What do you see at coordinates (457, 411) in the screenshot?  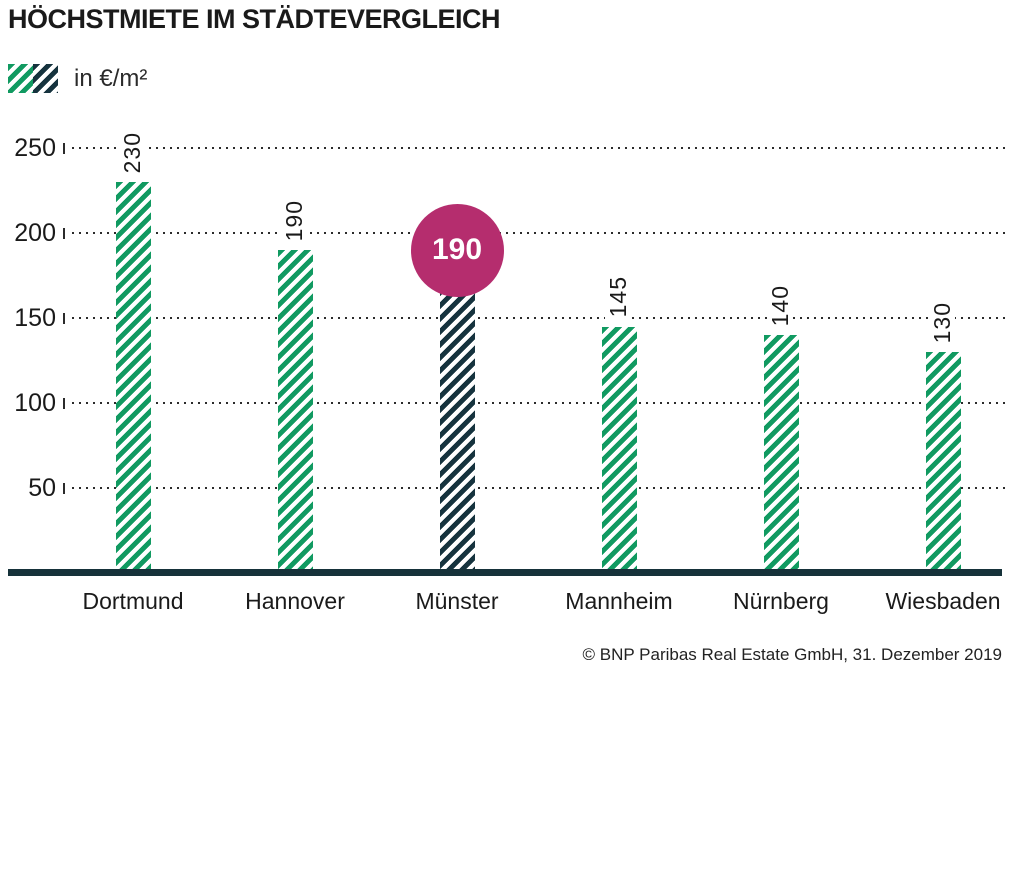 I see `bar-muenster` at bounding box center [457, 411].